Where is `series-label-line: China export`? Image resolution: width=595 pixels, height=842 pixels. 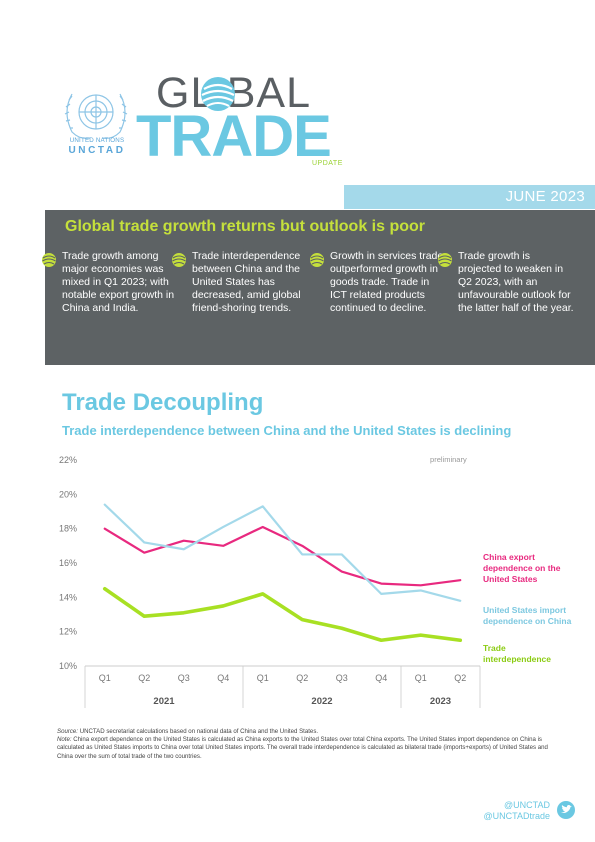 series-label-line: China export is located at coordinates (509, 557).